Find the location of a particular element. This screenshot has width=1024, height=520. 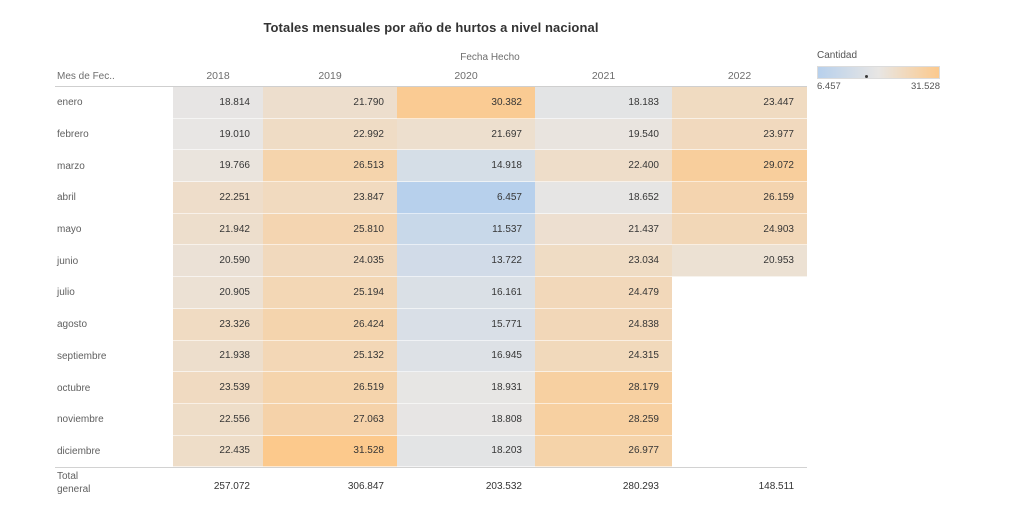

heatmap-cell: 19.540 is located at coordinates (603, 134).